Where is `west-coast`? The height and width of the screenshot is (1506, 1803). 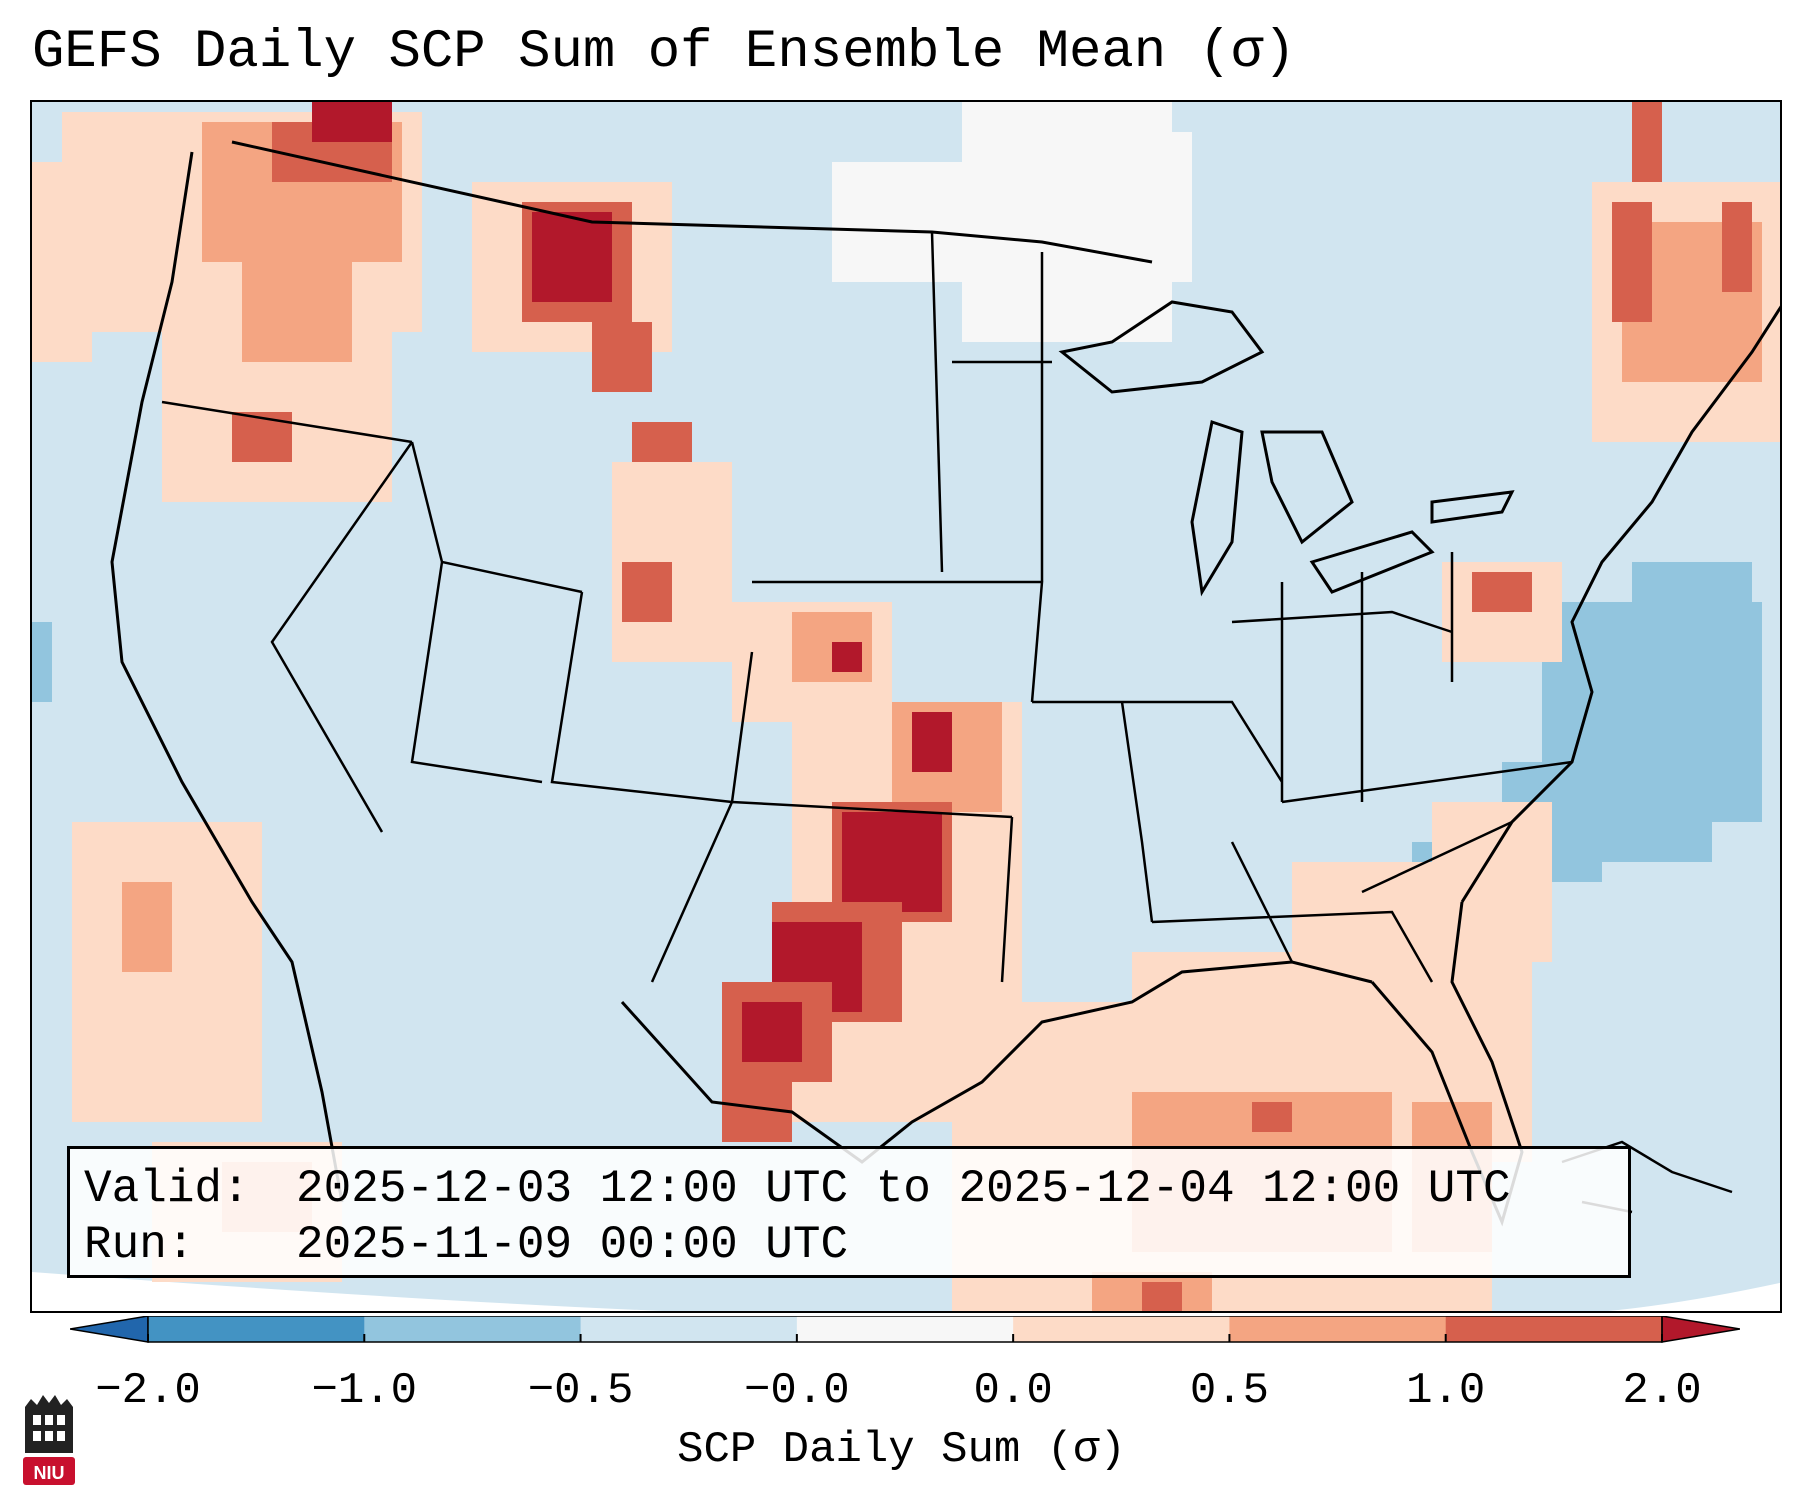
west-coast is located at coordinates (227, 677).